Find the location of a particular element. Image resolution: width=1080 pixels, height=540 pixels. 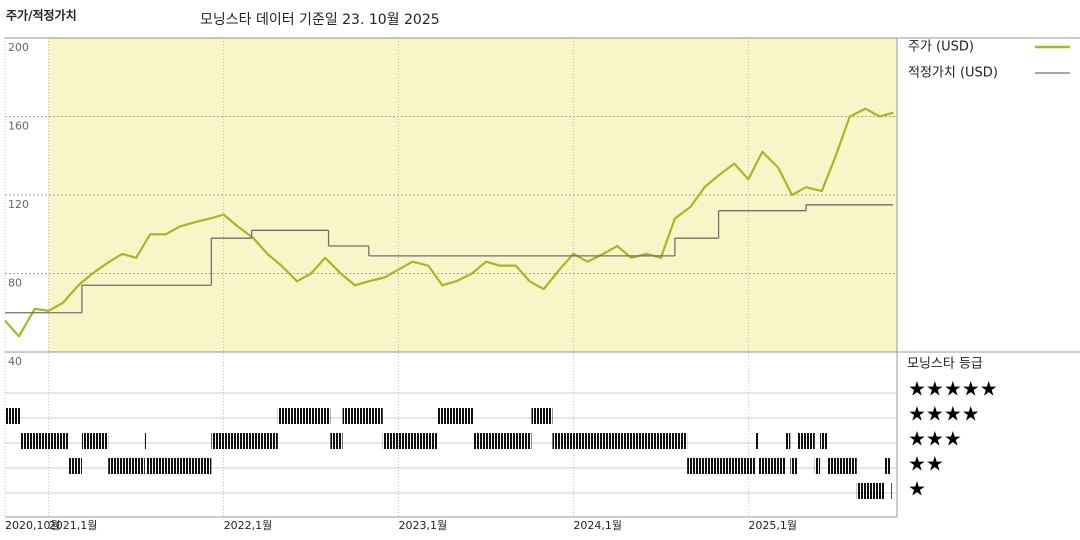

x-tick-label: 2021,1월 is located at coordinates (73, 525).